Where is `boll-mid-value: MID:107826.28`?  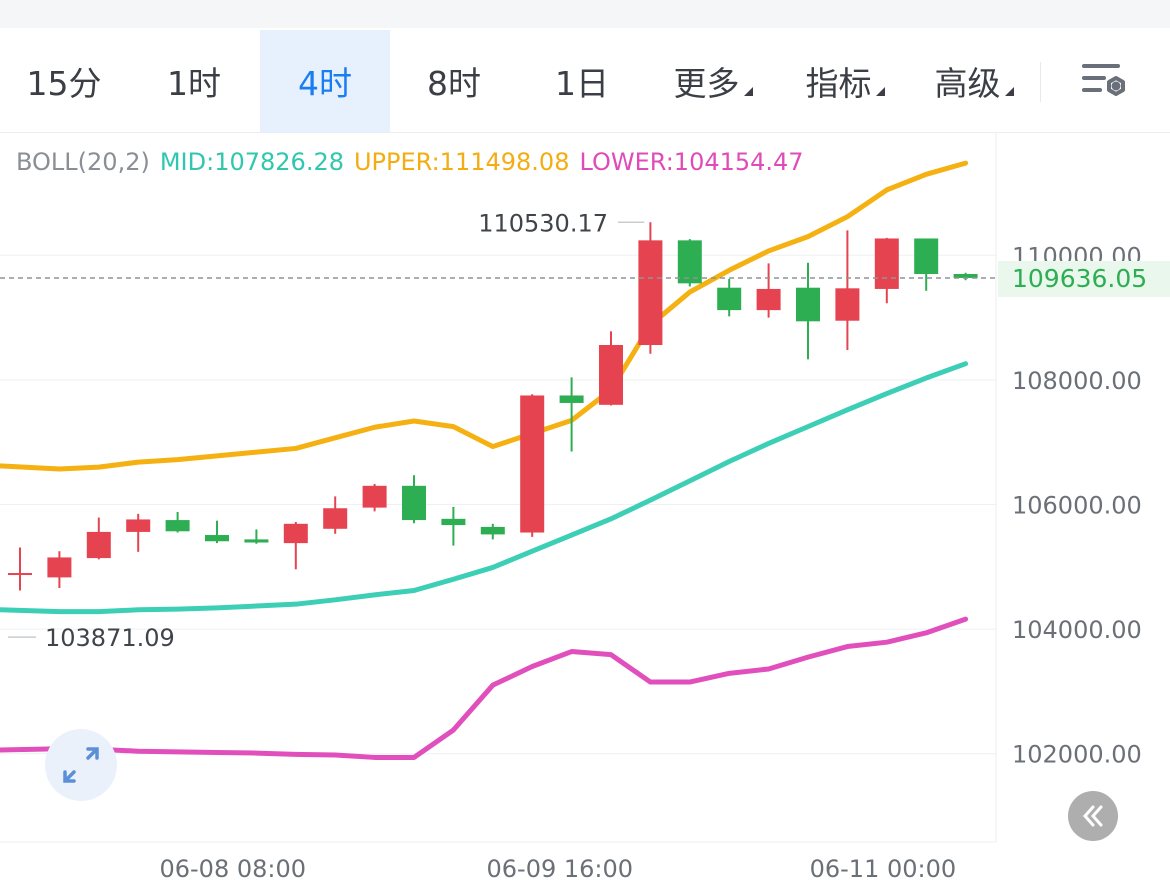 boll-mid-value: MID:107826.28 is located at coordinates (251, 162).